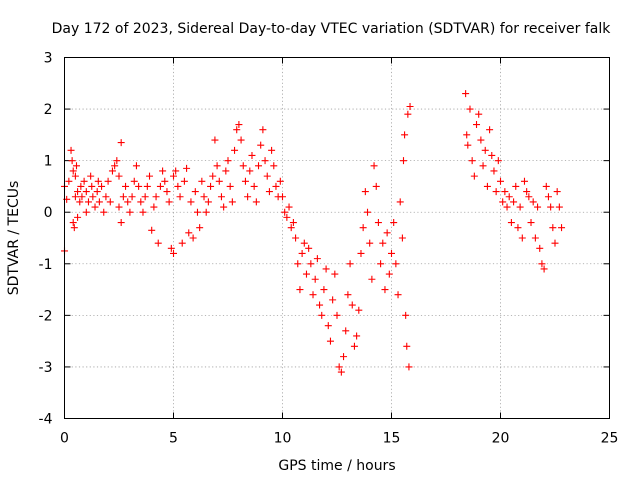 The width and height of the screenshot is (640, 480). I want to click on y-tick-label: -4, so click(46, 420).